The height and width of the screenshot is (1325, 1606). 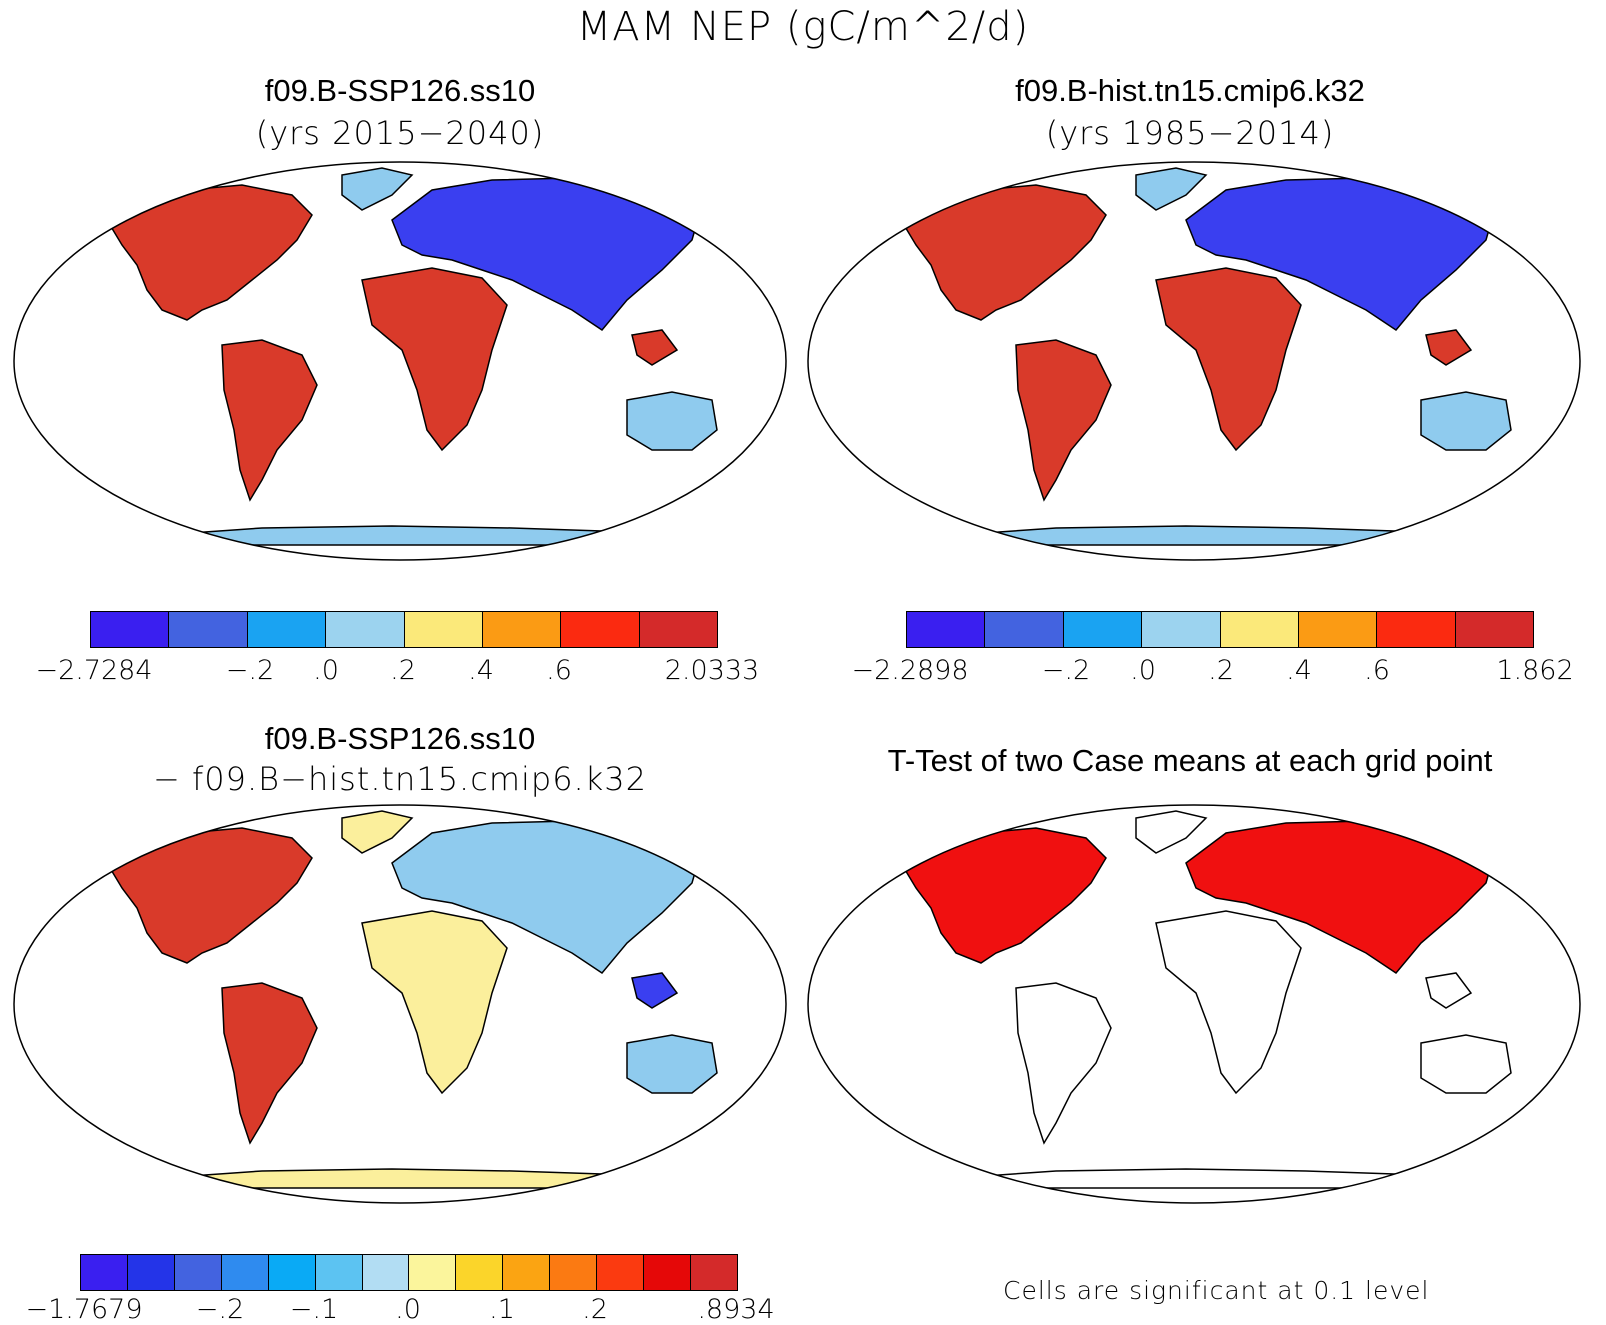 I want to click on panel-ssp-subtitle: (yrs 2015−2040), so click(x=400, y=133).